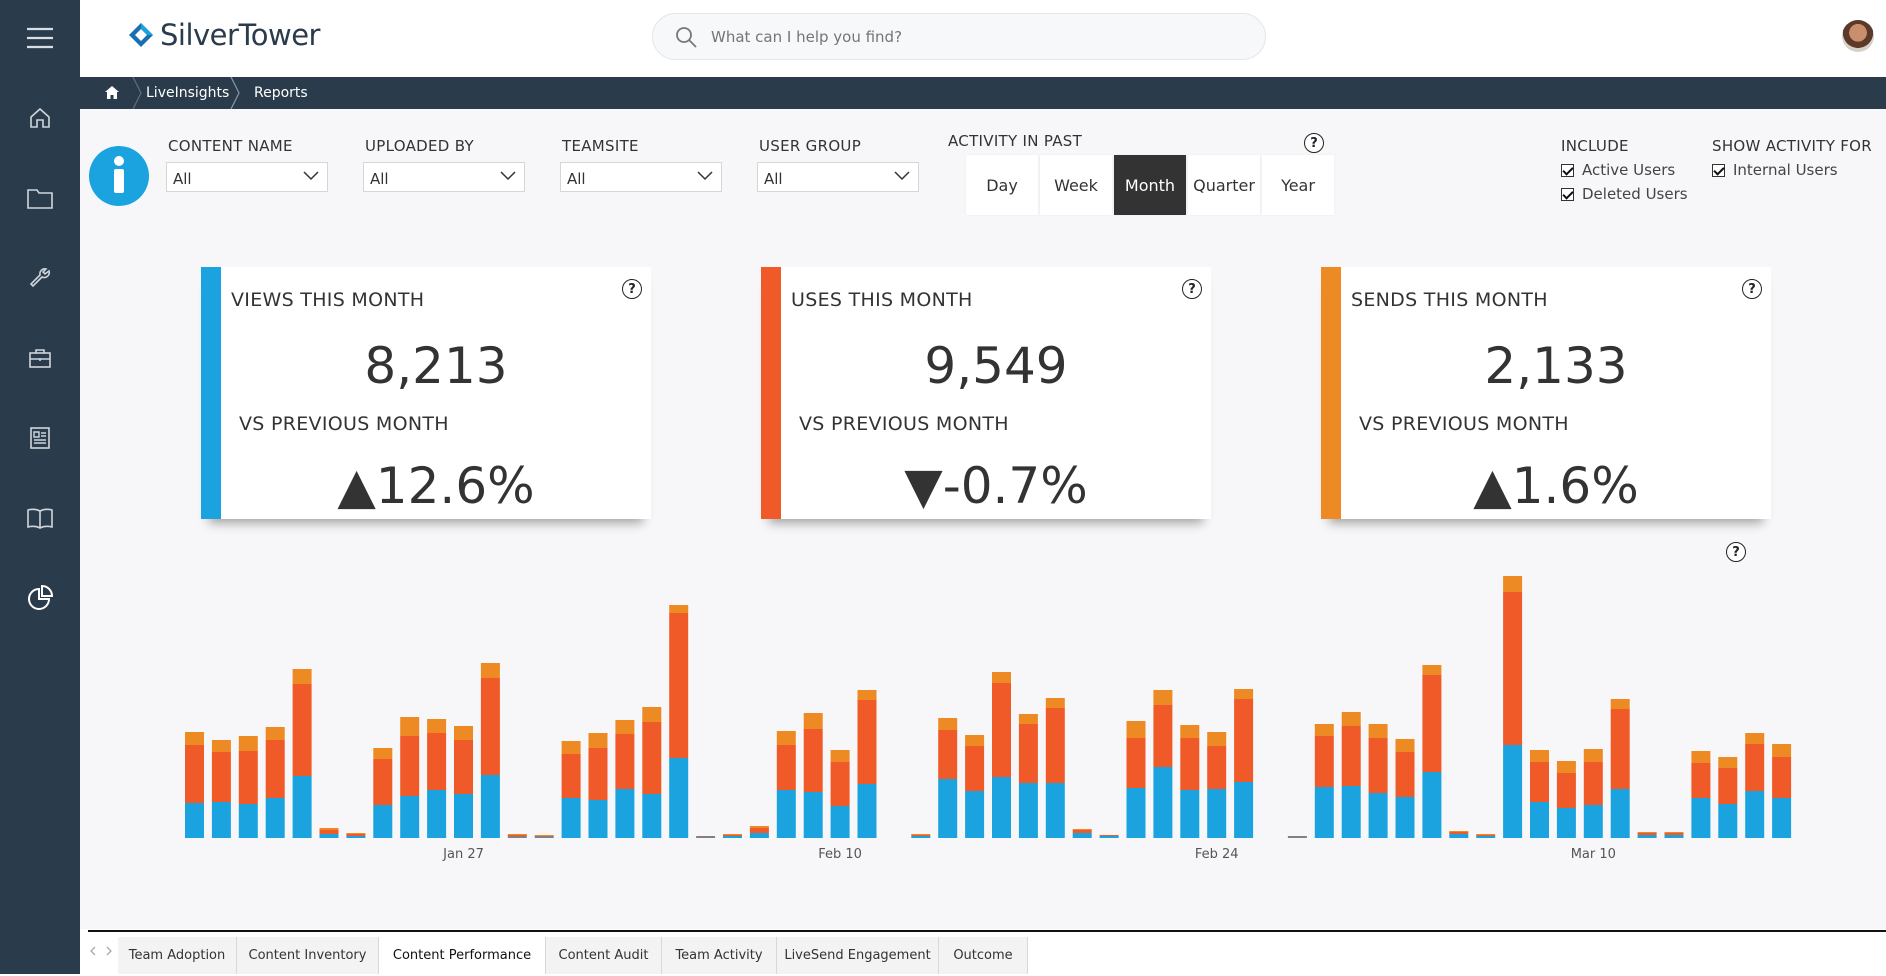 The height and width of the screenshot is (976, 1886). I want to click on menu-icon, so click(40, 38).